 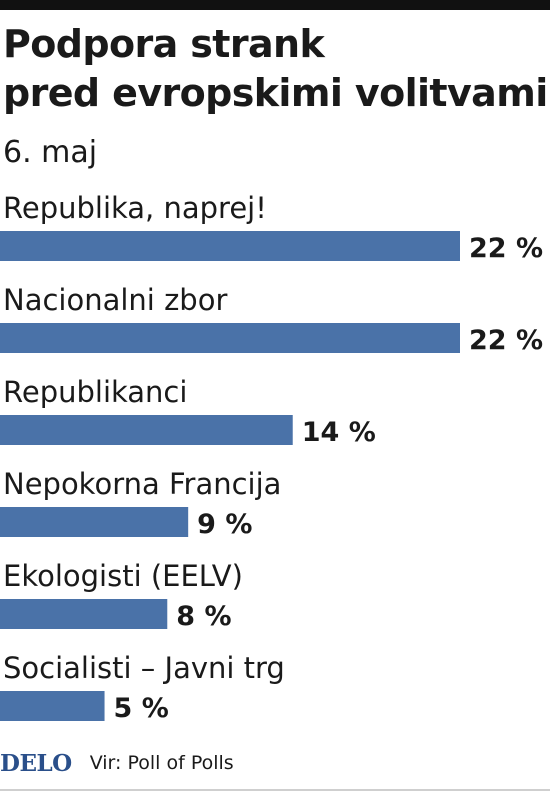 I want to click on footer: DELO Vir: Poll of Polls, so click(x=117, y=763).